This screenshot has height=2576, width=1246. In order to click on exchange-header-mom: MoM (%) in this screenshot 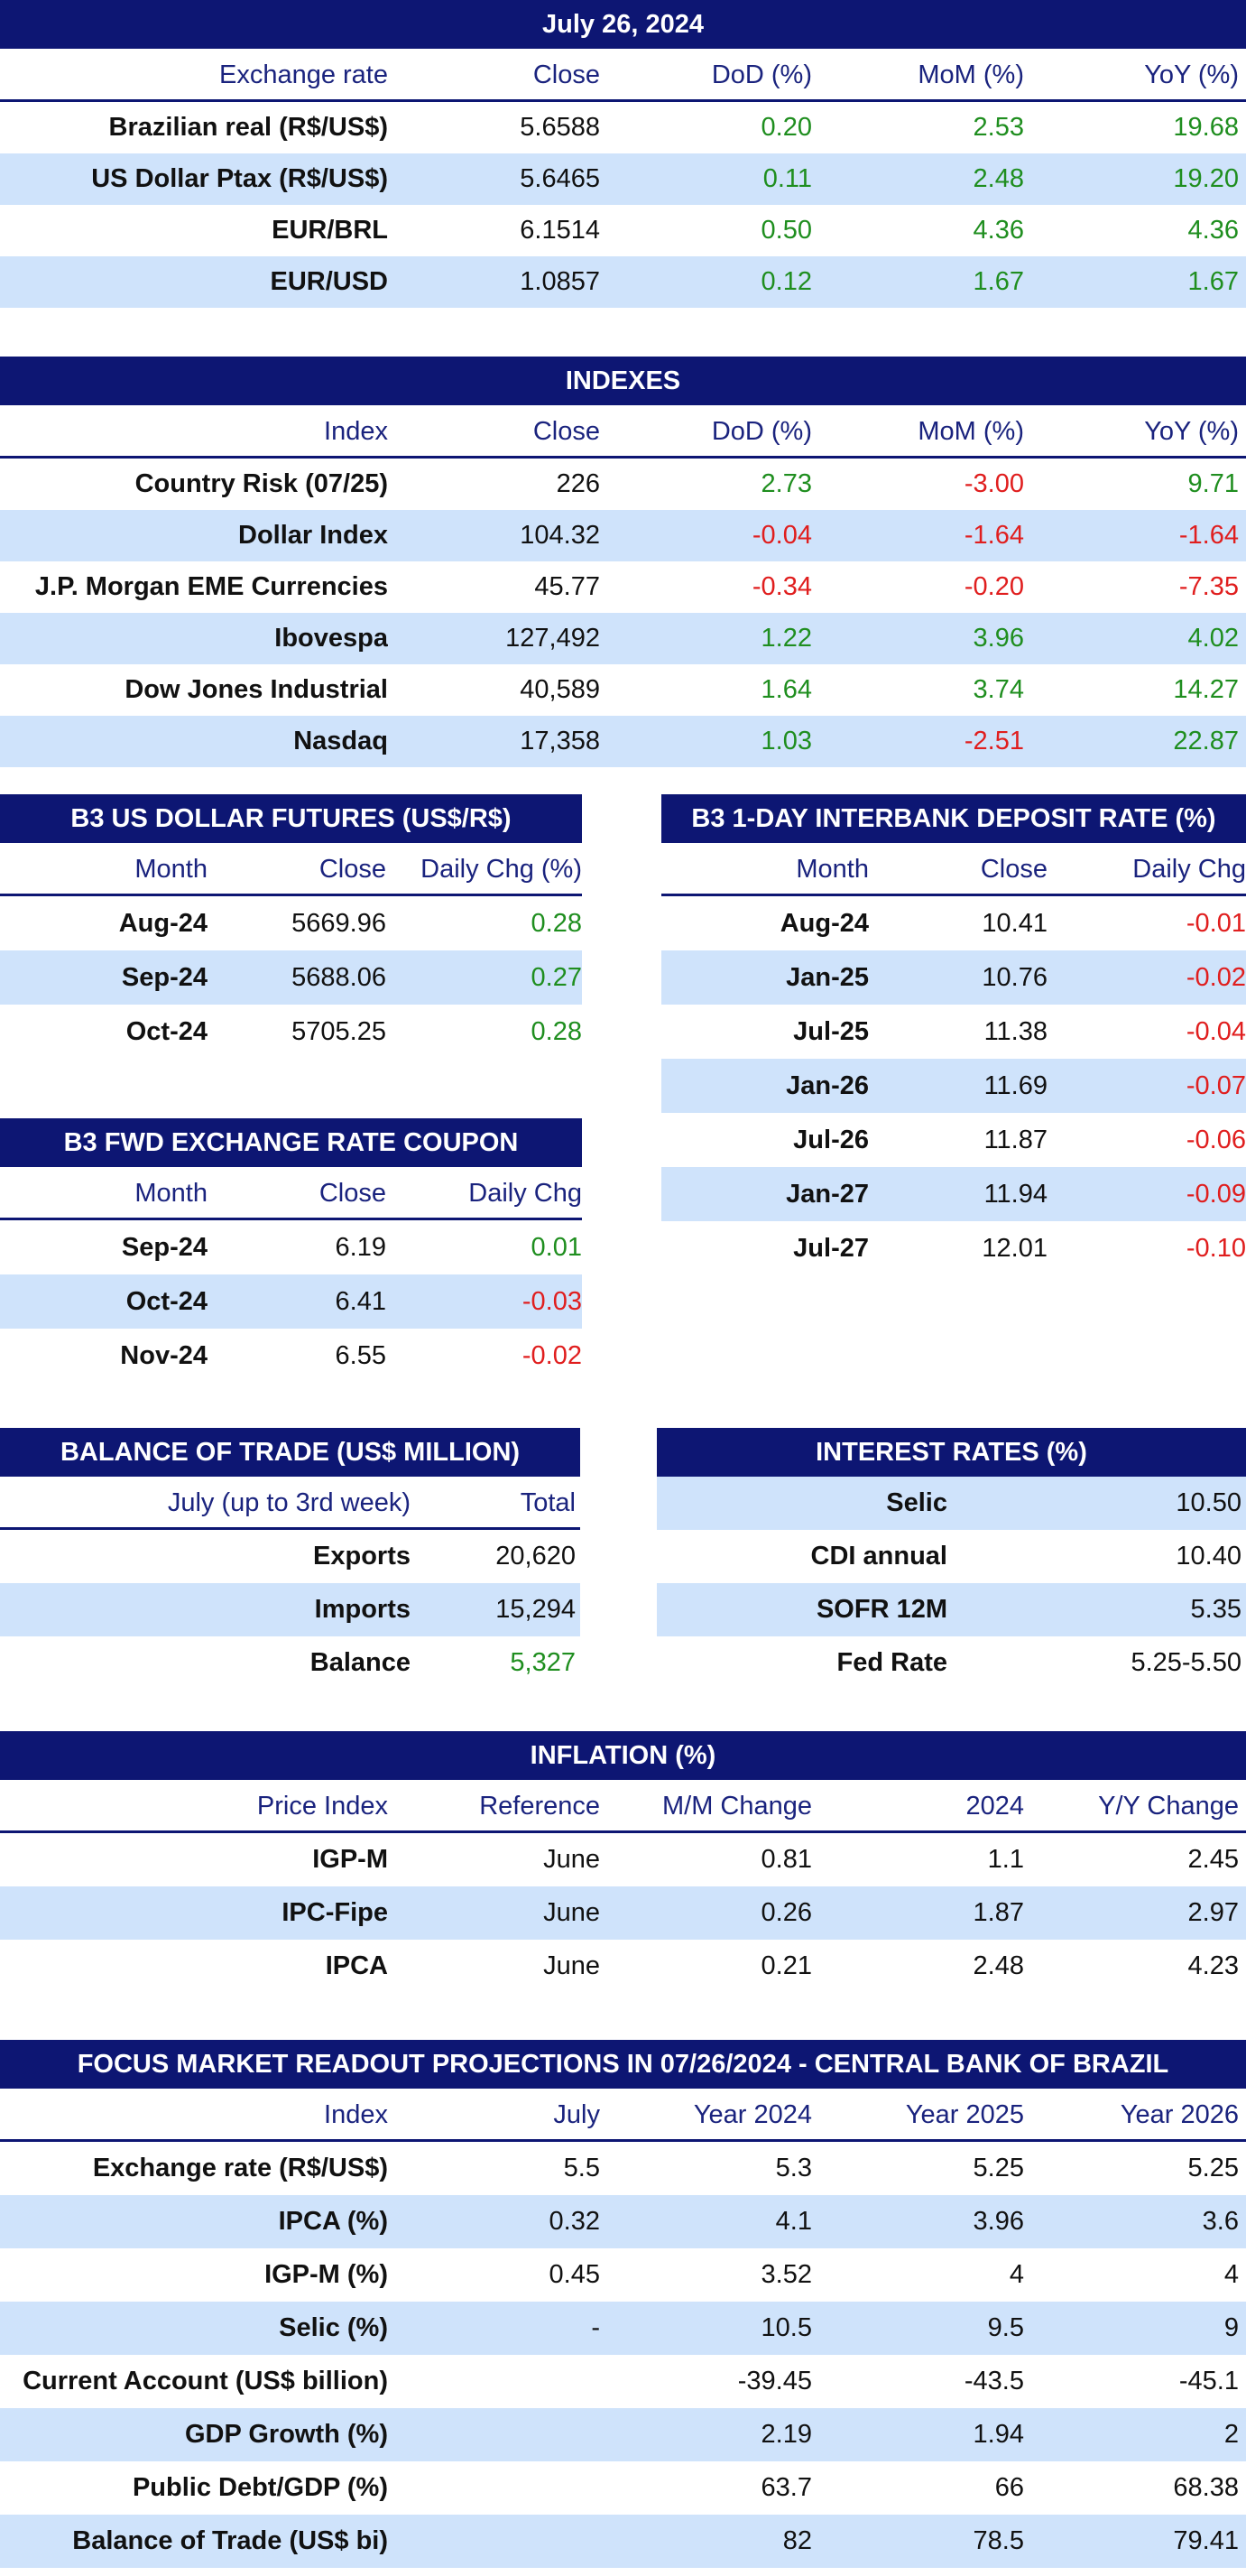, I will do `click(971, 74)`.